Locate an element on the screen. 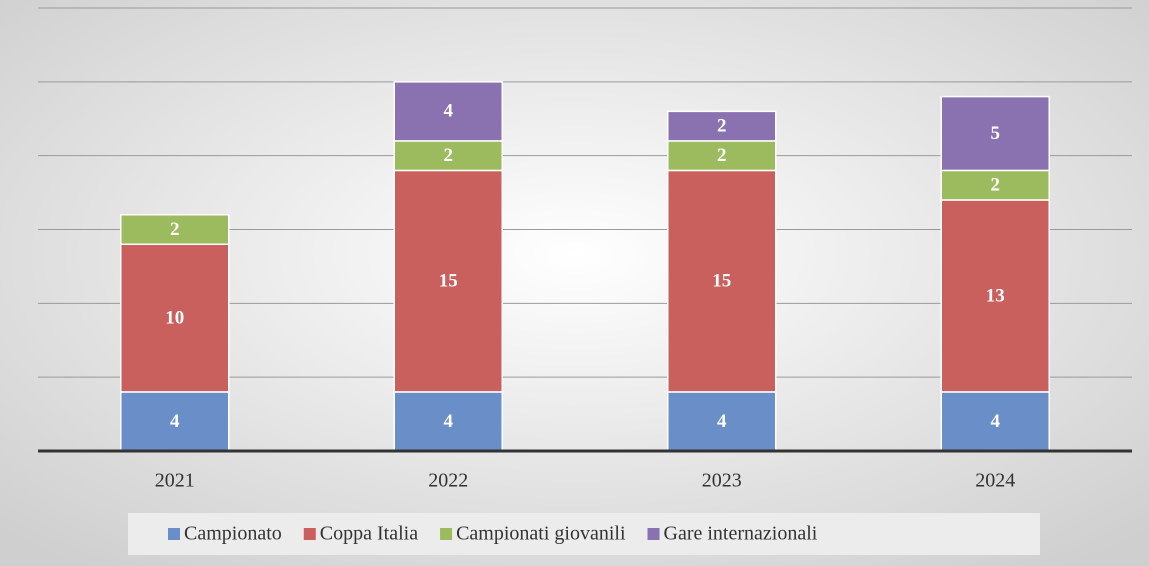 The image size is (1149, 566). data-label: 10 is located at coordinates (174, 317).